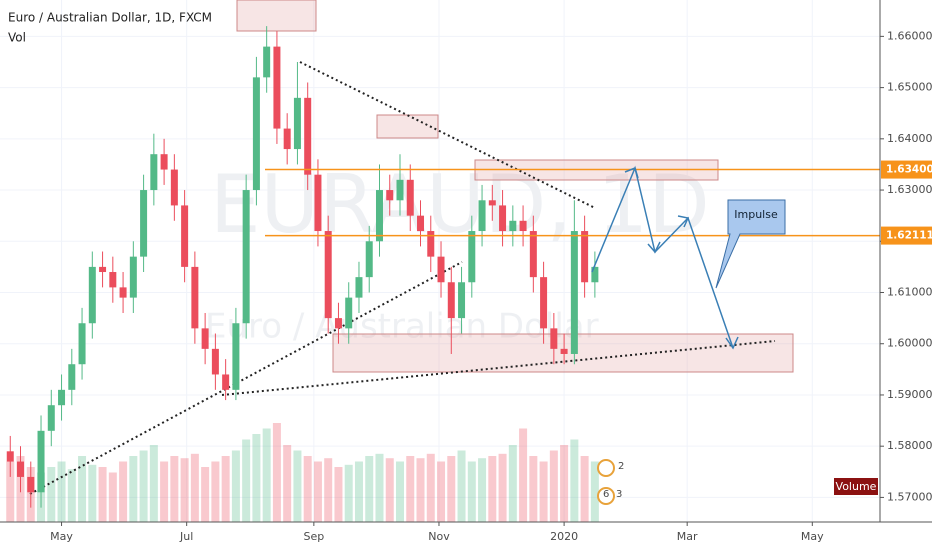 The image size is (932, 550). I want to click on x-tick-label: Mar, so click(687, 536).